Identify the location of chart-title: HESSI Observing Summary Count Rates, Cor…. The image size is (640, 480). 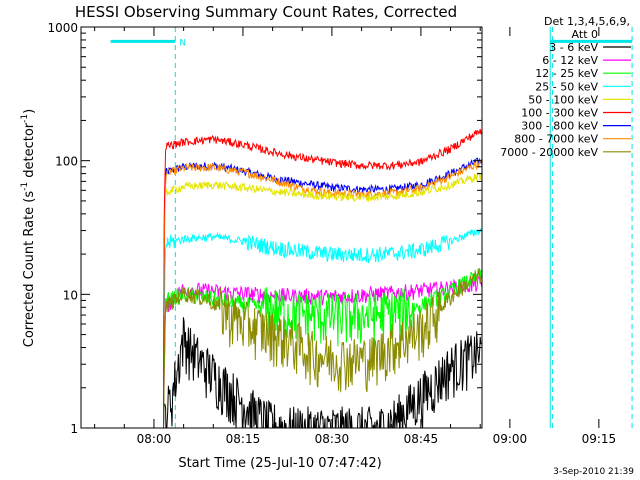
(266, 12).